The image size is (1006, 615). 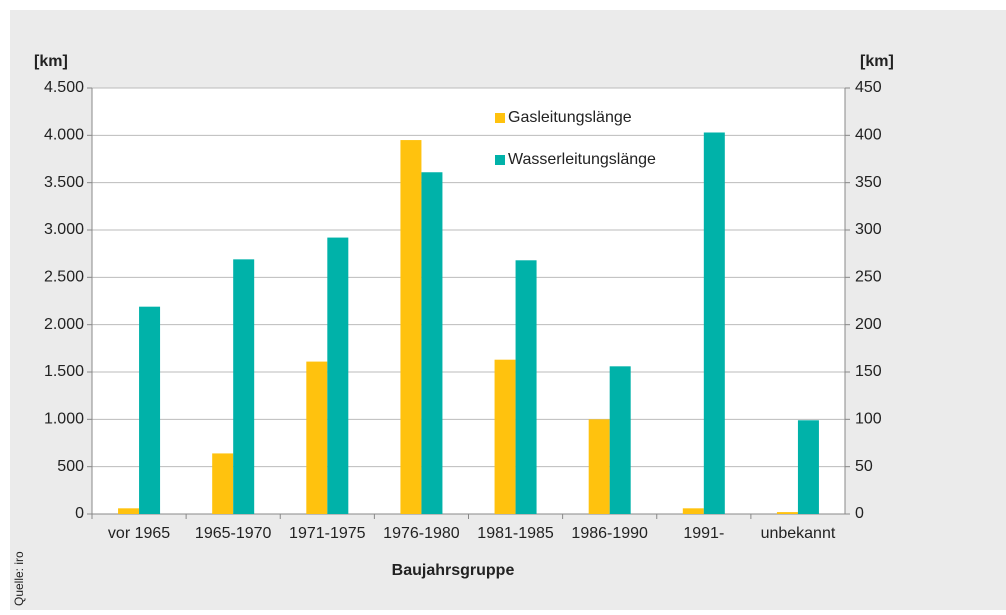 What do you see at coordinates (79, 513) in the screenshot?
I see `y-tick-label: 0` at bounding box center [79, 513].